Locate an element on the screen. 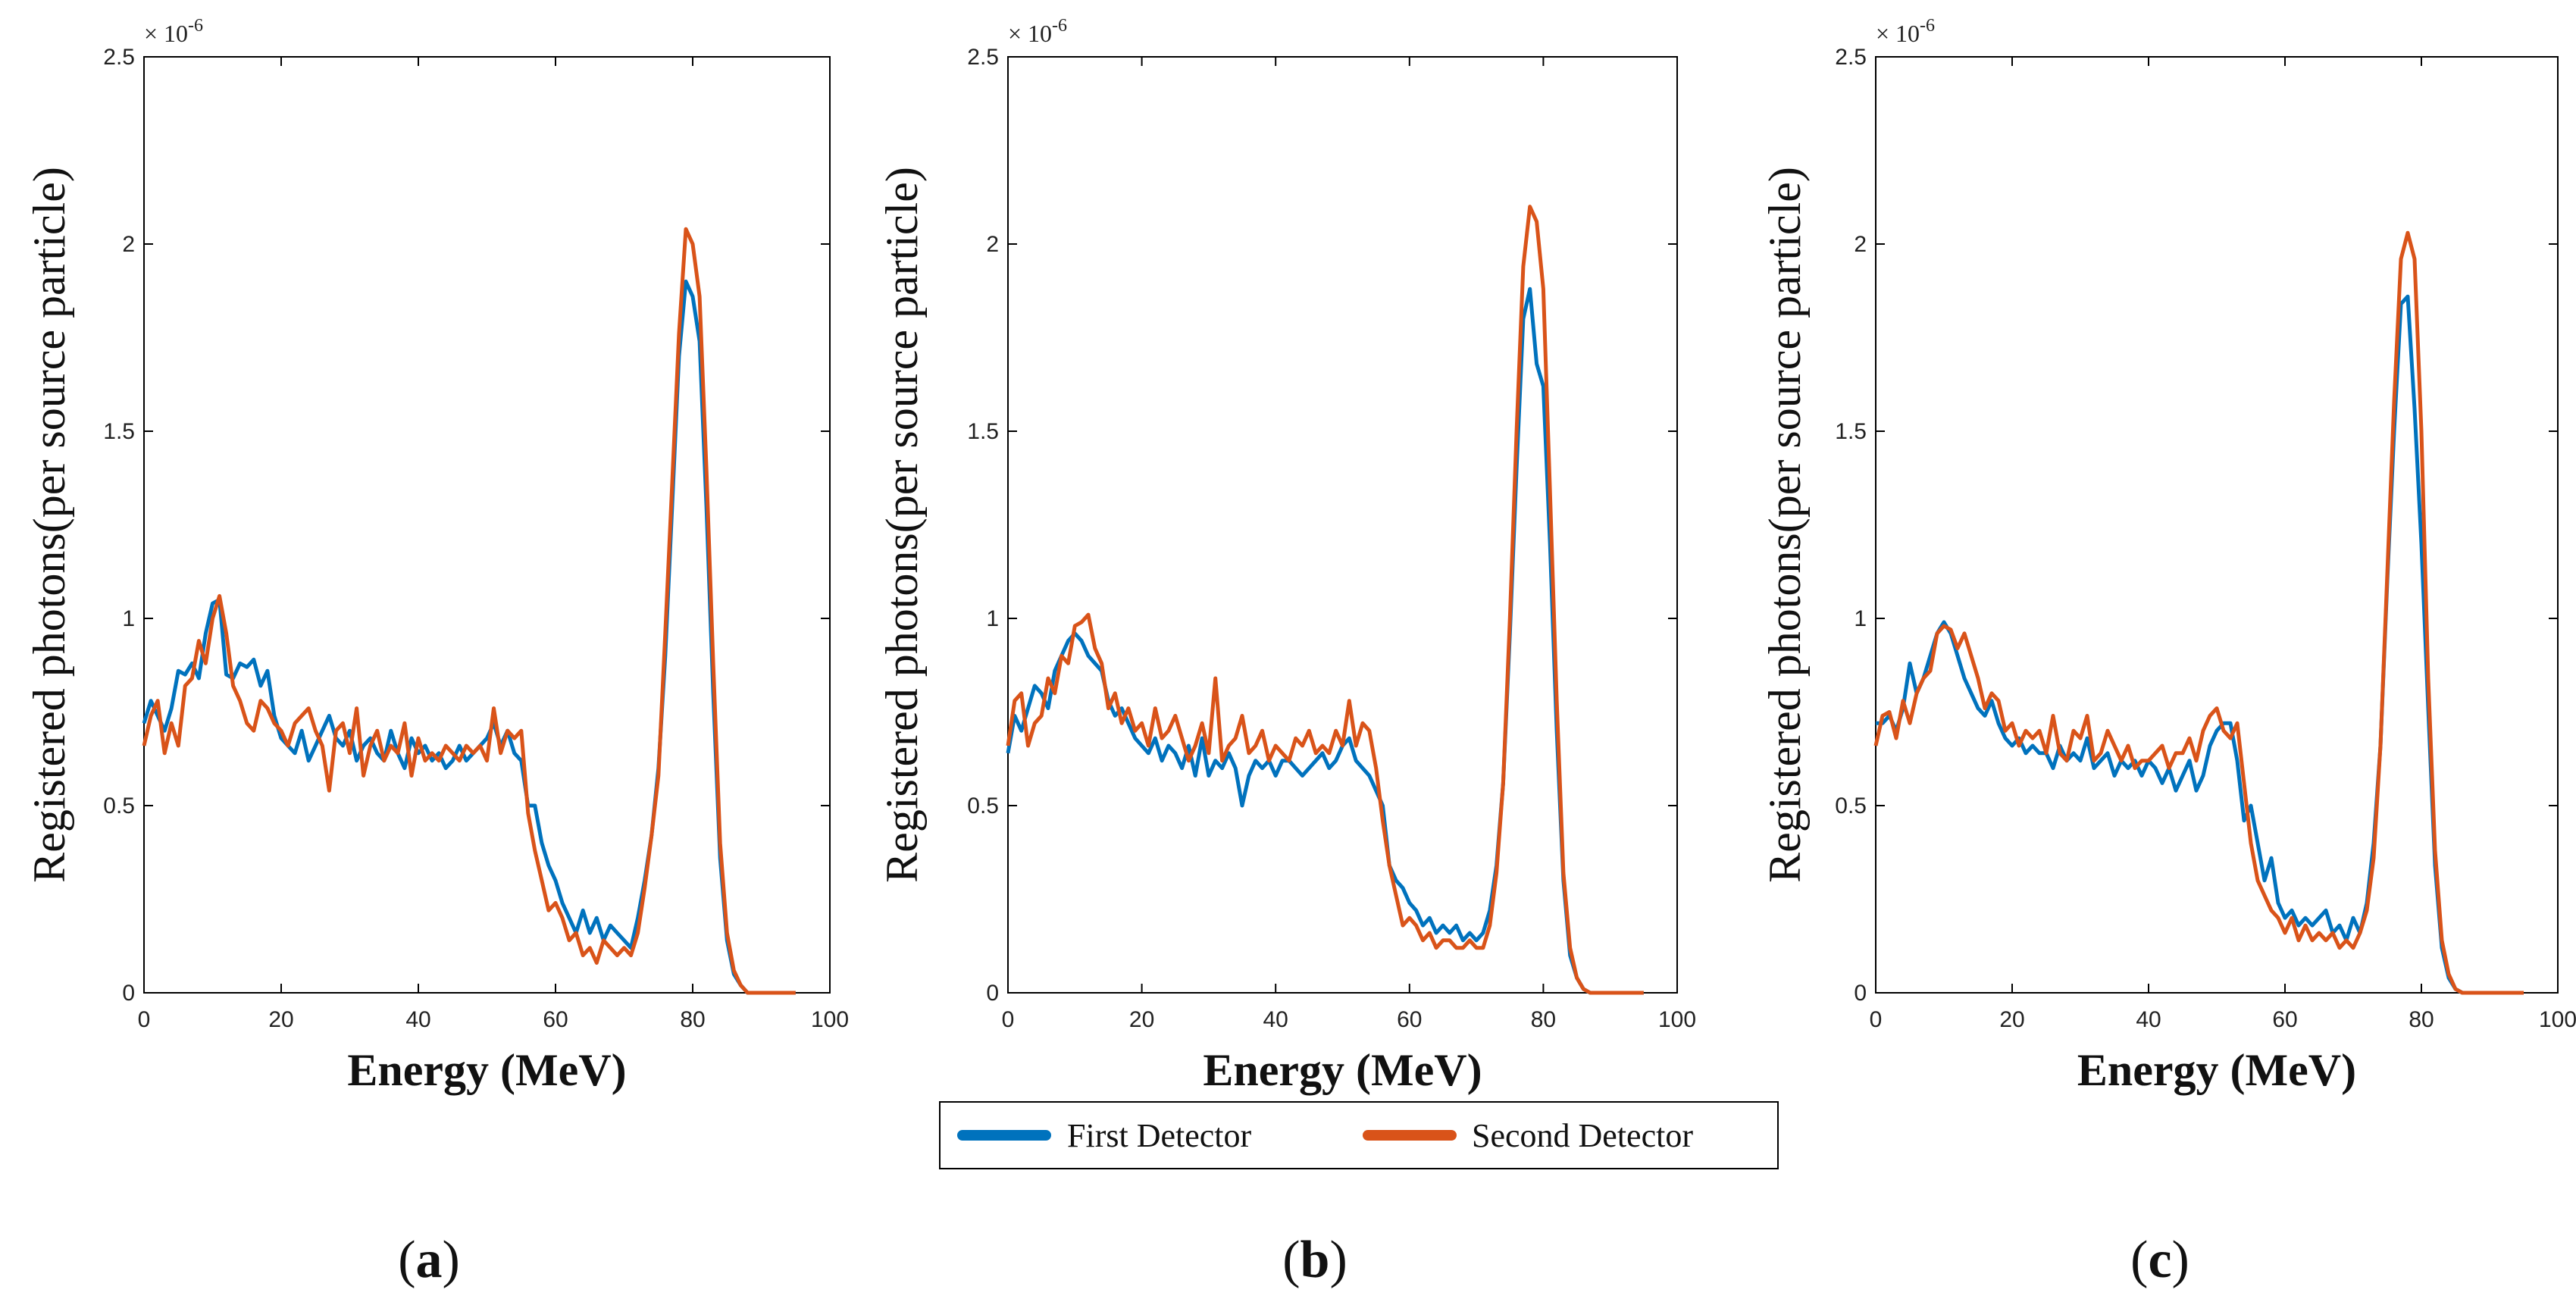  panel-label: (c) is located at coordinates (2159, 1260).